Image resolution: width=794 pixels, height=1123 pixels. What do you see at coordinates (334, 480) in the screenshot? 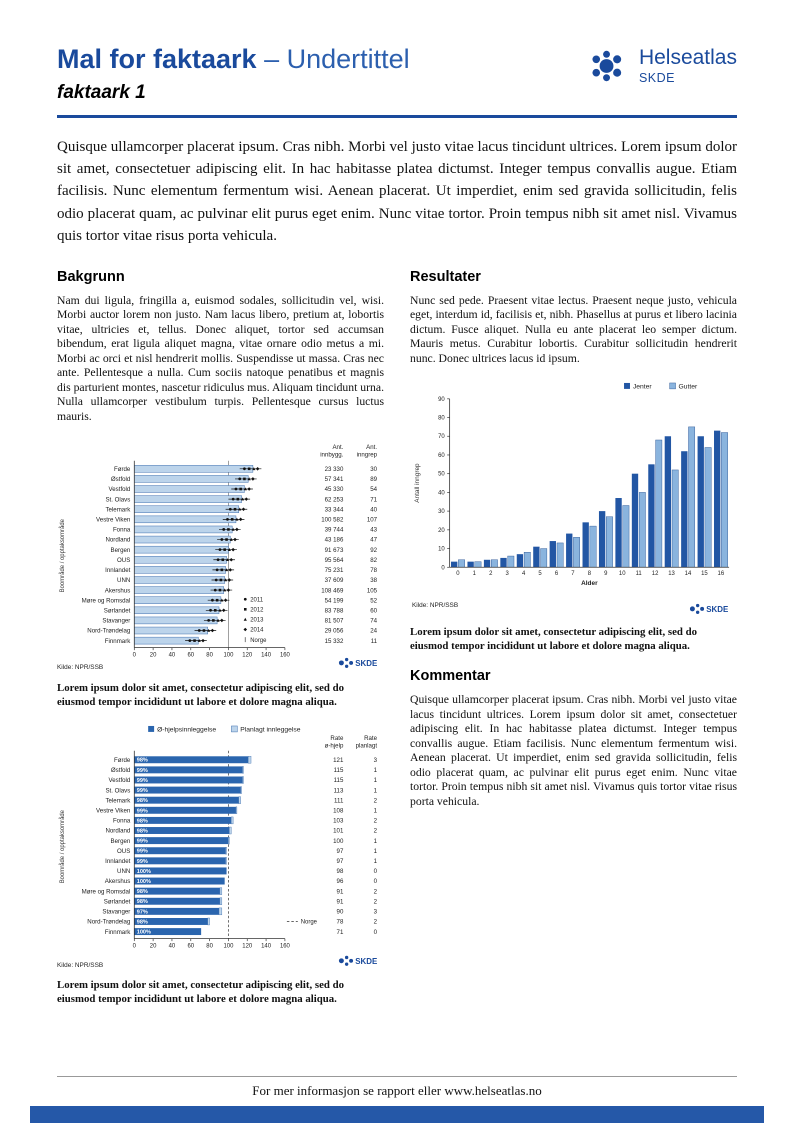
I see `svg-text: 57 341` at bounding box center [334, 480].